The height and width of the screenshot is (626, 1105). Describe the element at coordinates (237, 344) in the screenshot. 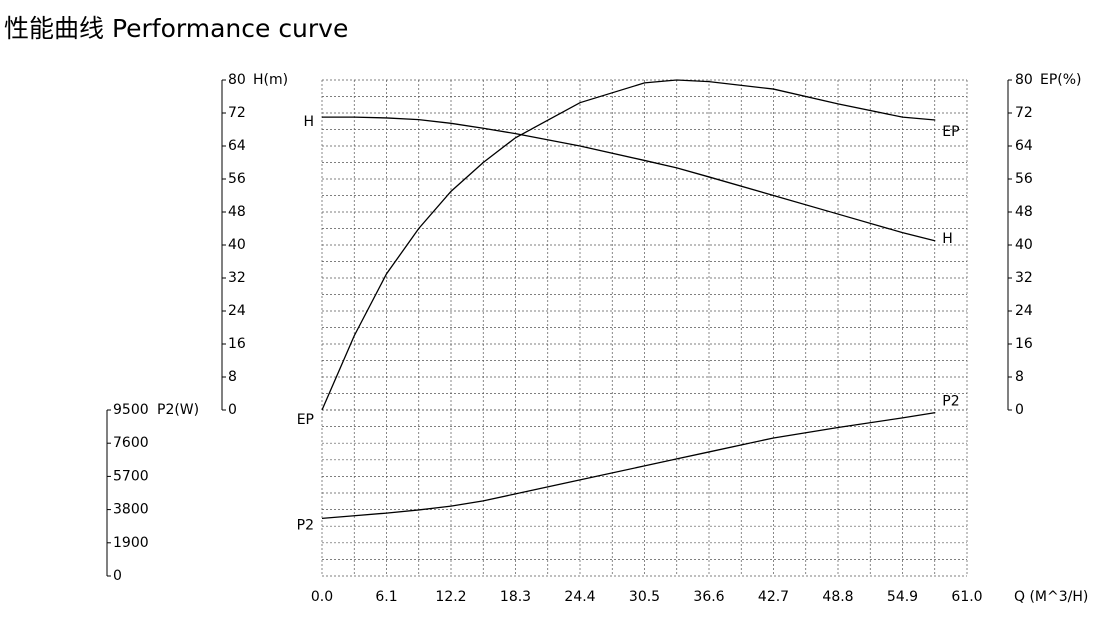

I see `y-tick-label: 16` at that location.